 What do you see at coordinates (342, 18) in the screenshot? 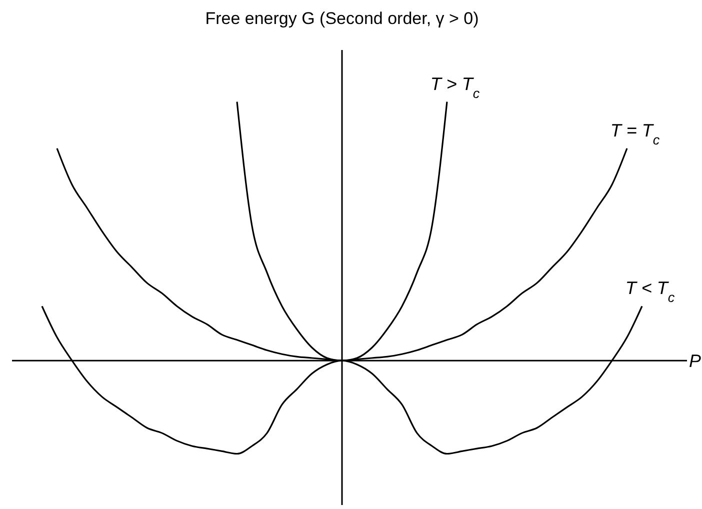
I see `chart-title: Free energy G (Second order, γ > 0)` at bounding box center [342, 18].